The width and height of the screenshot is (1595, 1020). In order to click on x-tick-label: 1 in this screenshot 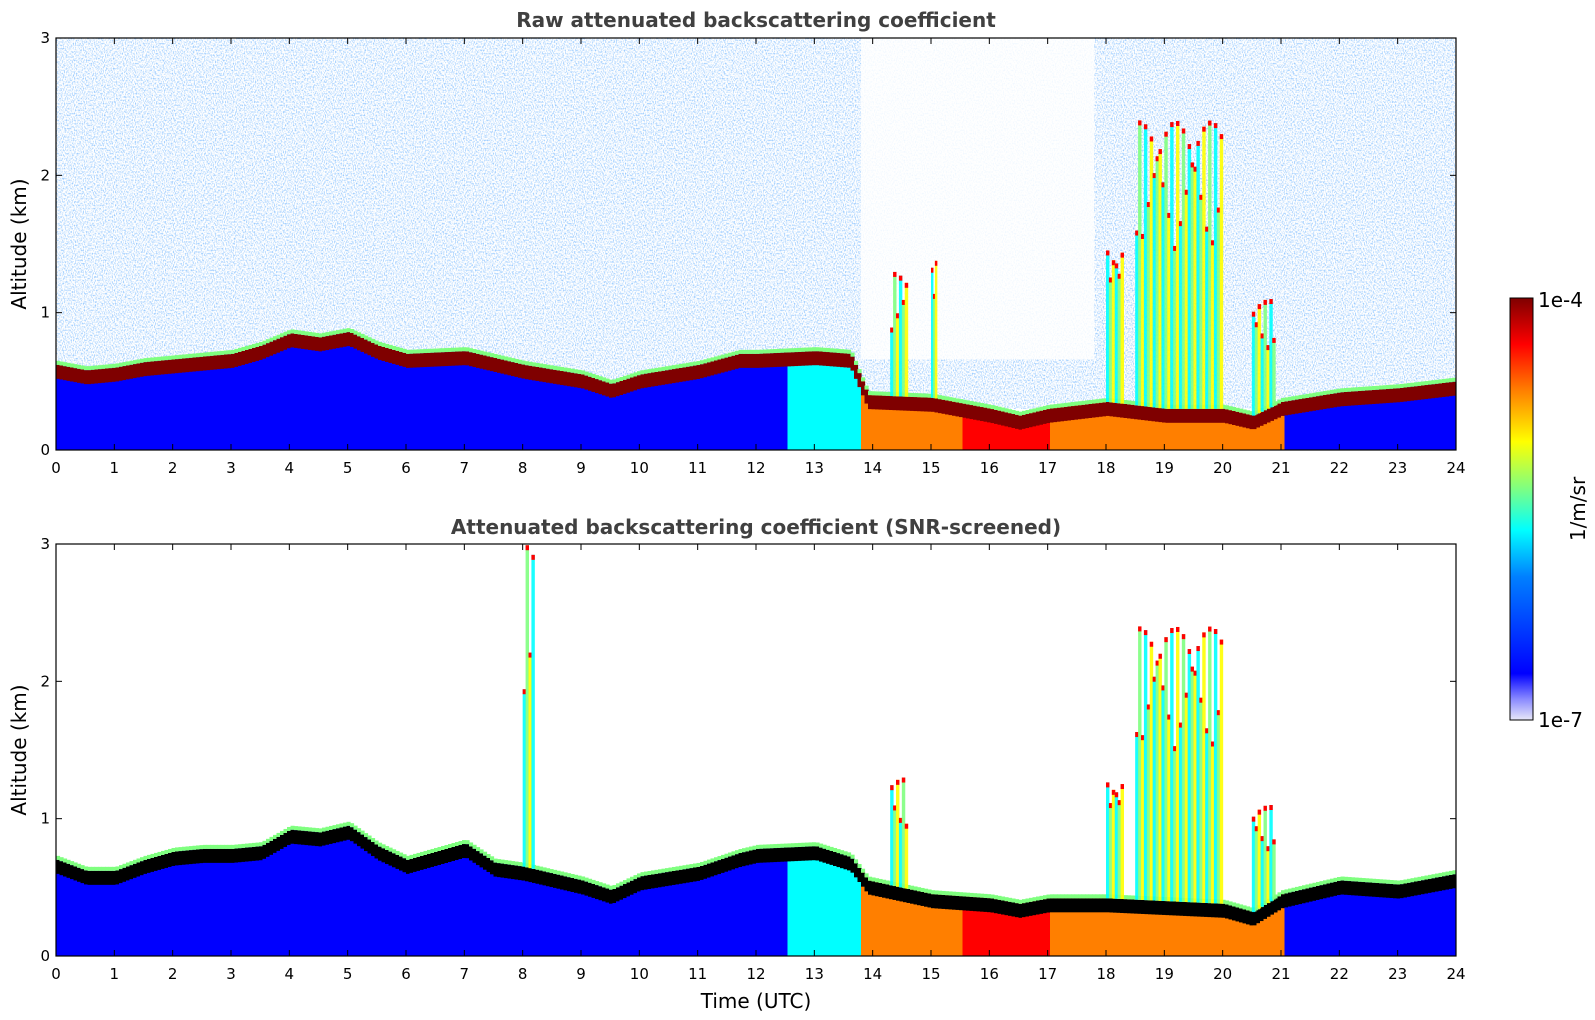, I will do `click(115, 468)`.